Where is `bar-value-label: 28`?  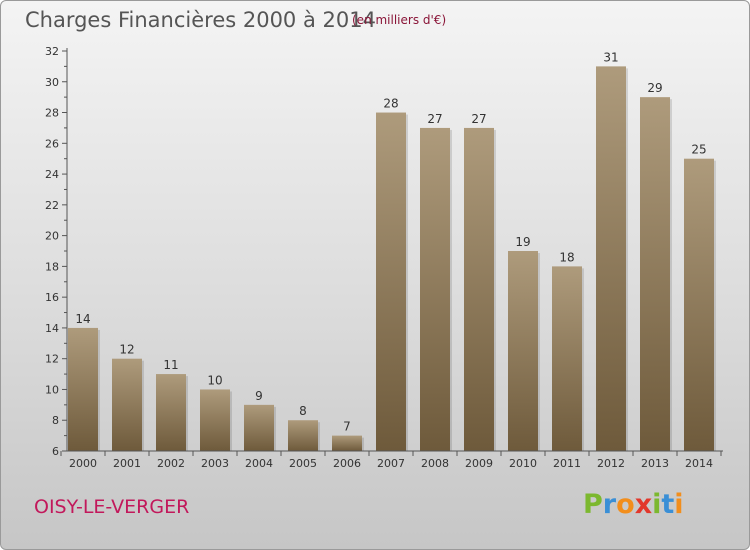 bar-value-label: 28 is located at coordinates (390, 104).